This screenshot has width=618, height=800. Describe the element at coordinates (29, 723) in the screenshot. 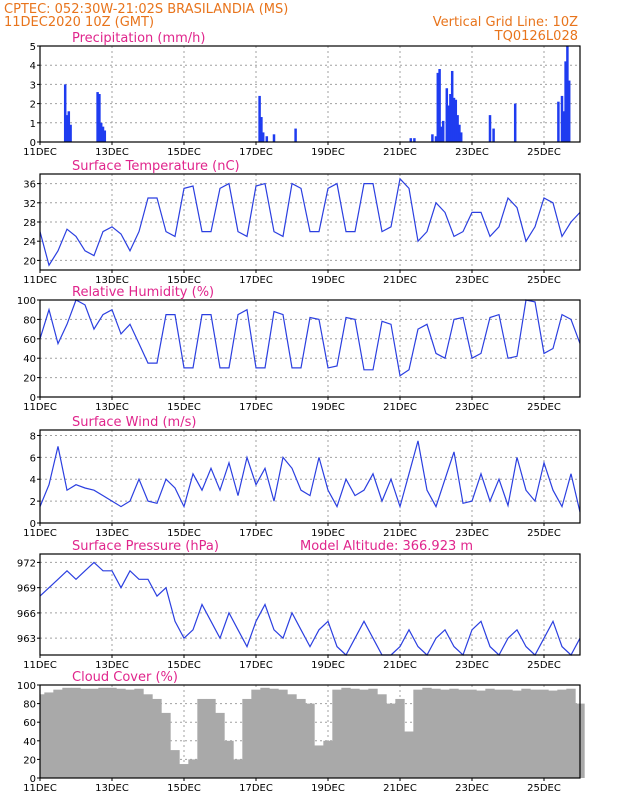

I see `y-tick-label: 60` at that location.